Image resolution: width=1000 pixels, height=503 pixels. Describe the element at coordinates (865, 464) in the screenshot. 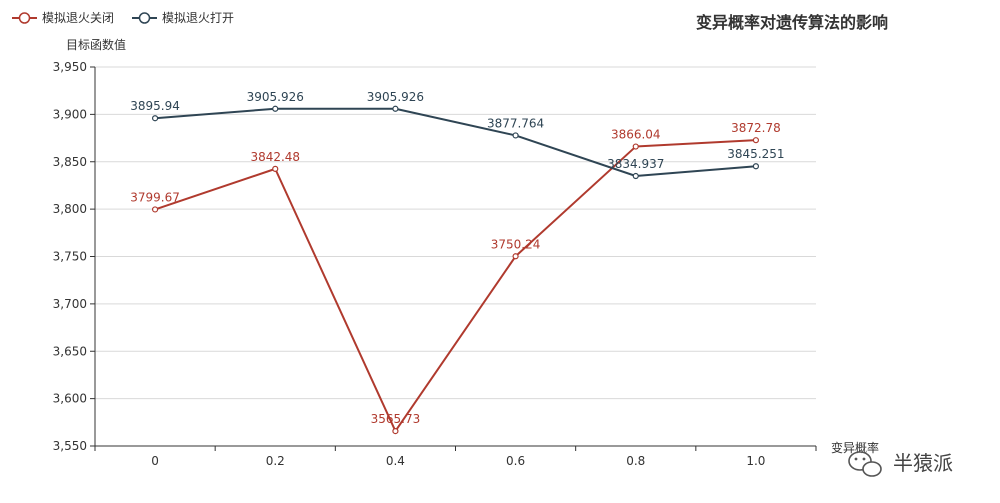

I see `wechat-icon` at that location.